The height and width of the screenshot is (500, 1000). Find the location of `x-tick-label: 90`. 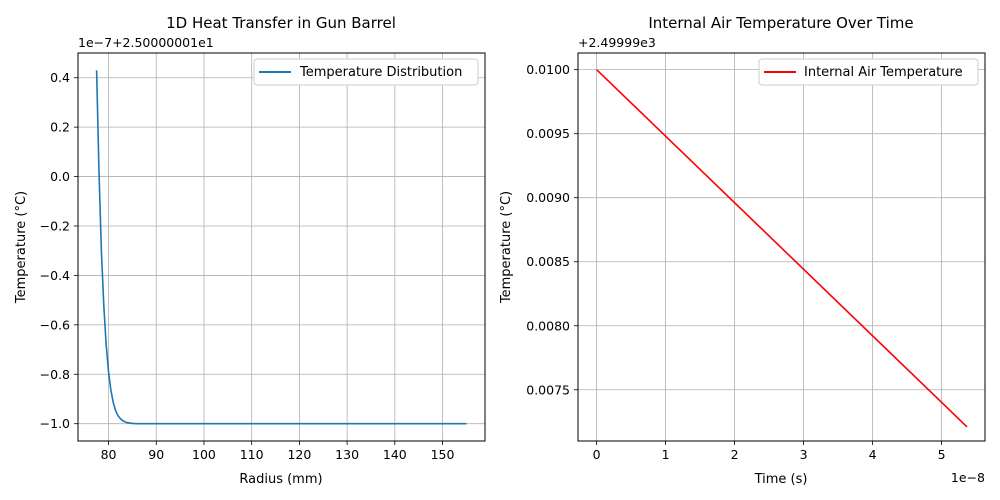

x-tick-label: 90 is located at coordinates (156, 454).